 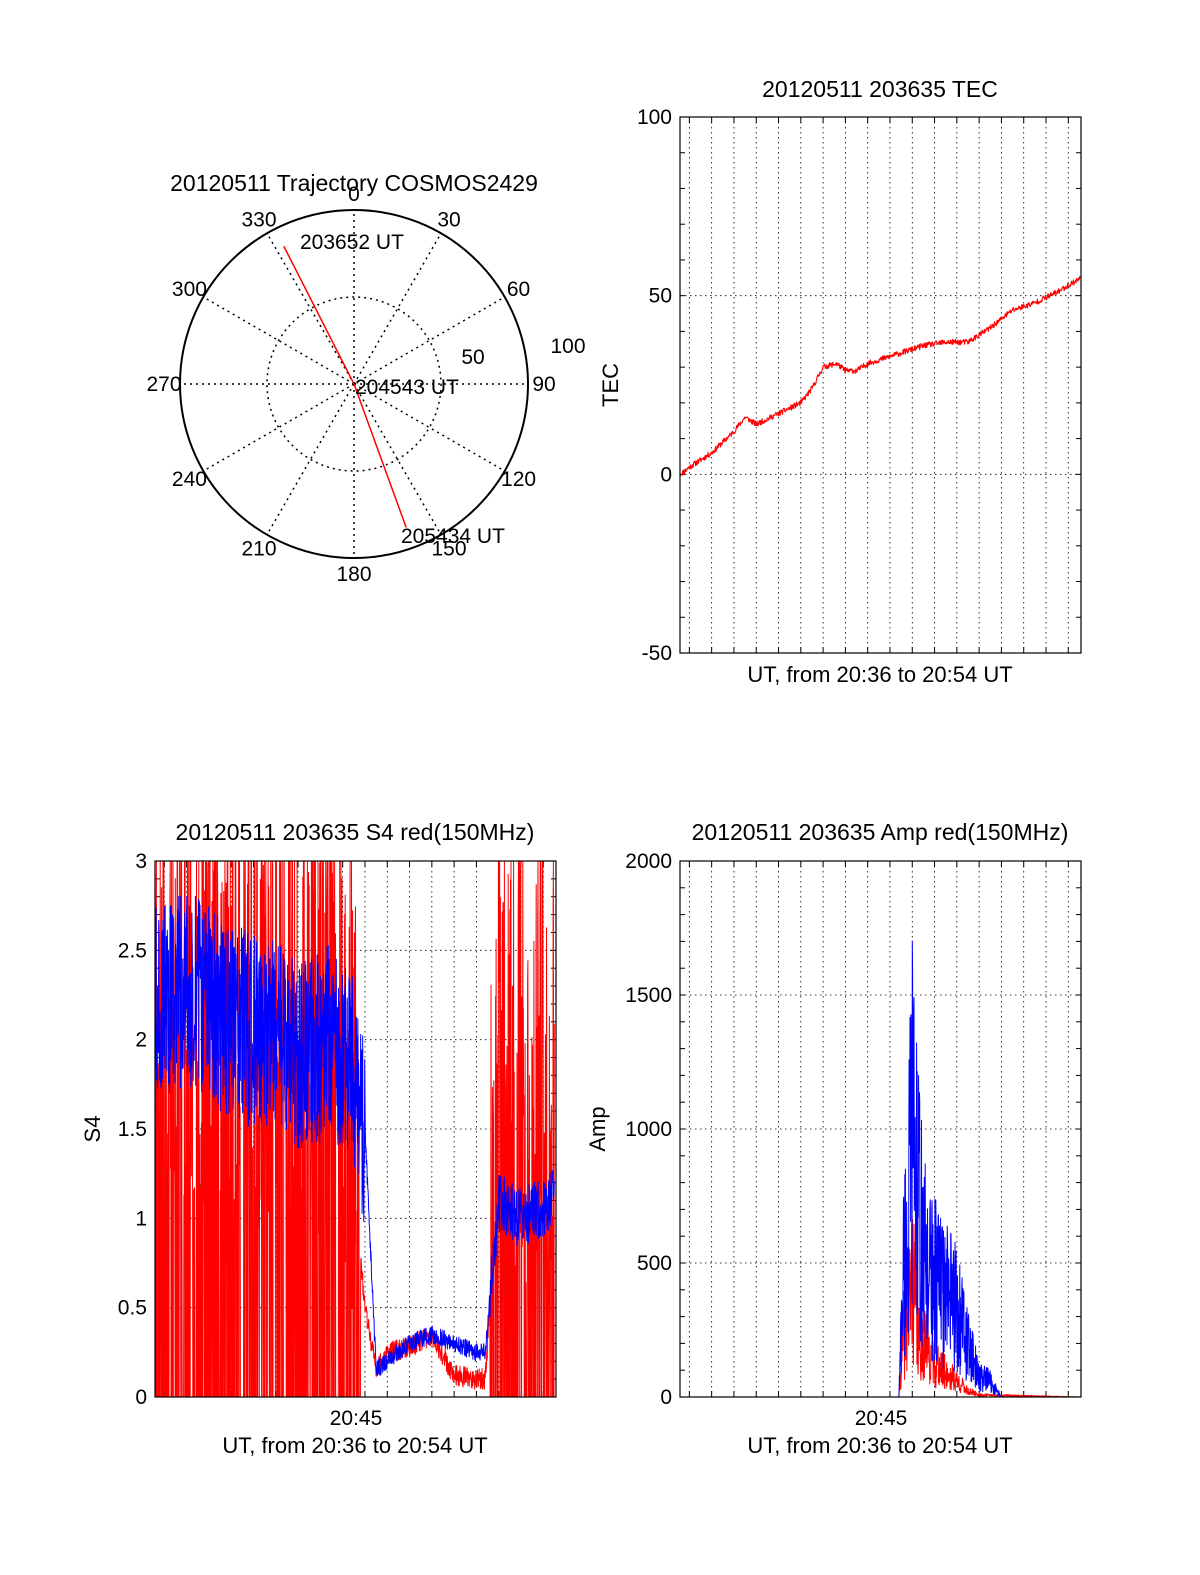 What do you see at coordinates (189, 479) in the screenshot?
I see `polar-azimuth-label: 240` at bounding box center [189, 479].